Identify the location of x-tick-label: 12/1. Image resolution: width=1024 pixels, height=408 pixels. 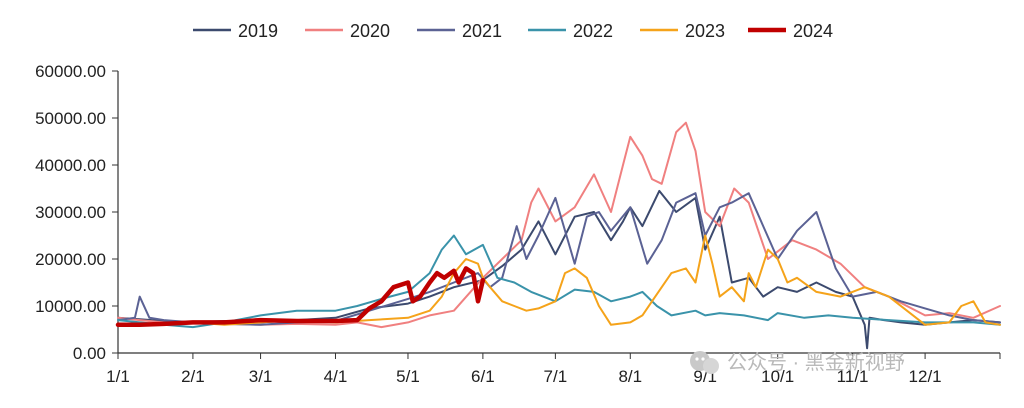
(925, 376).